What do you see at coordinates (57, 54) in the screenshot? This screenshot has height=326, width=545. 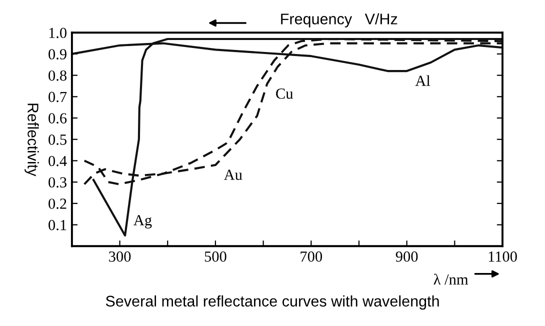 I see `y-tick-label: 0.9` at bounding box center [57, 54].